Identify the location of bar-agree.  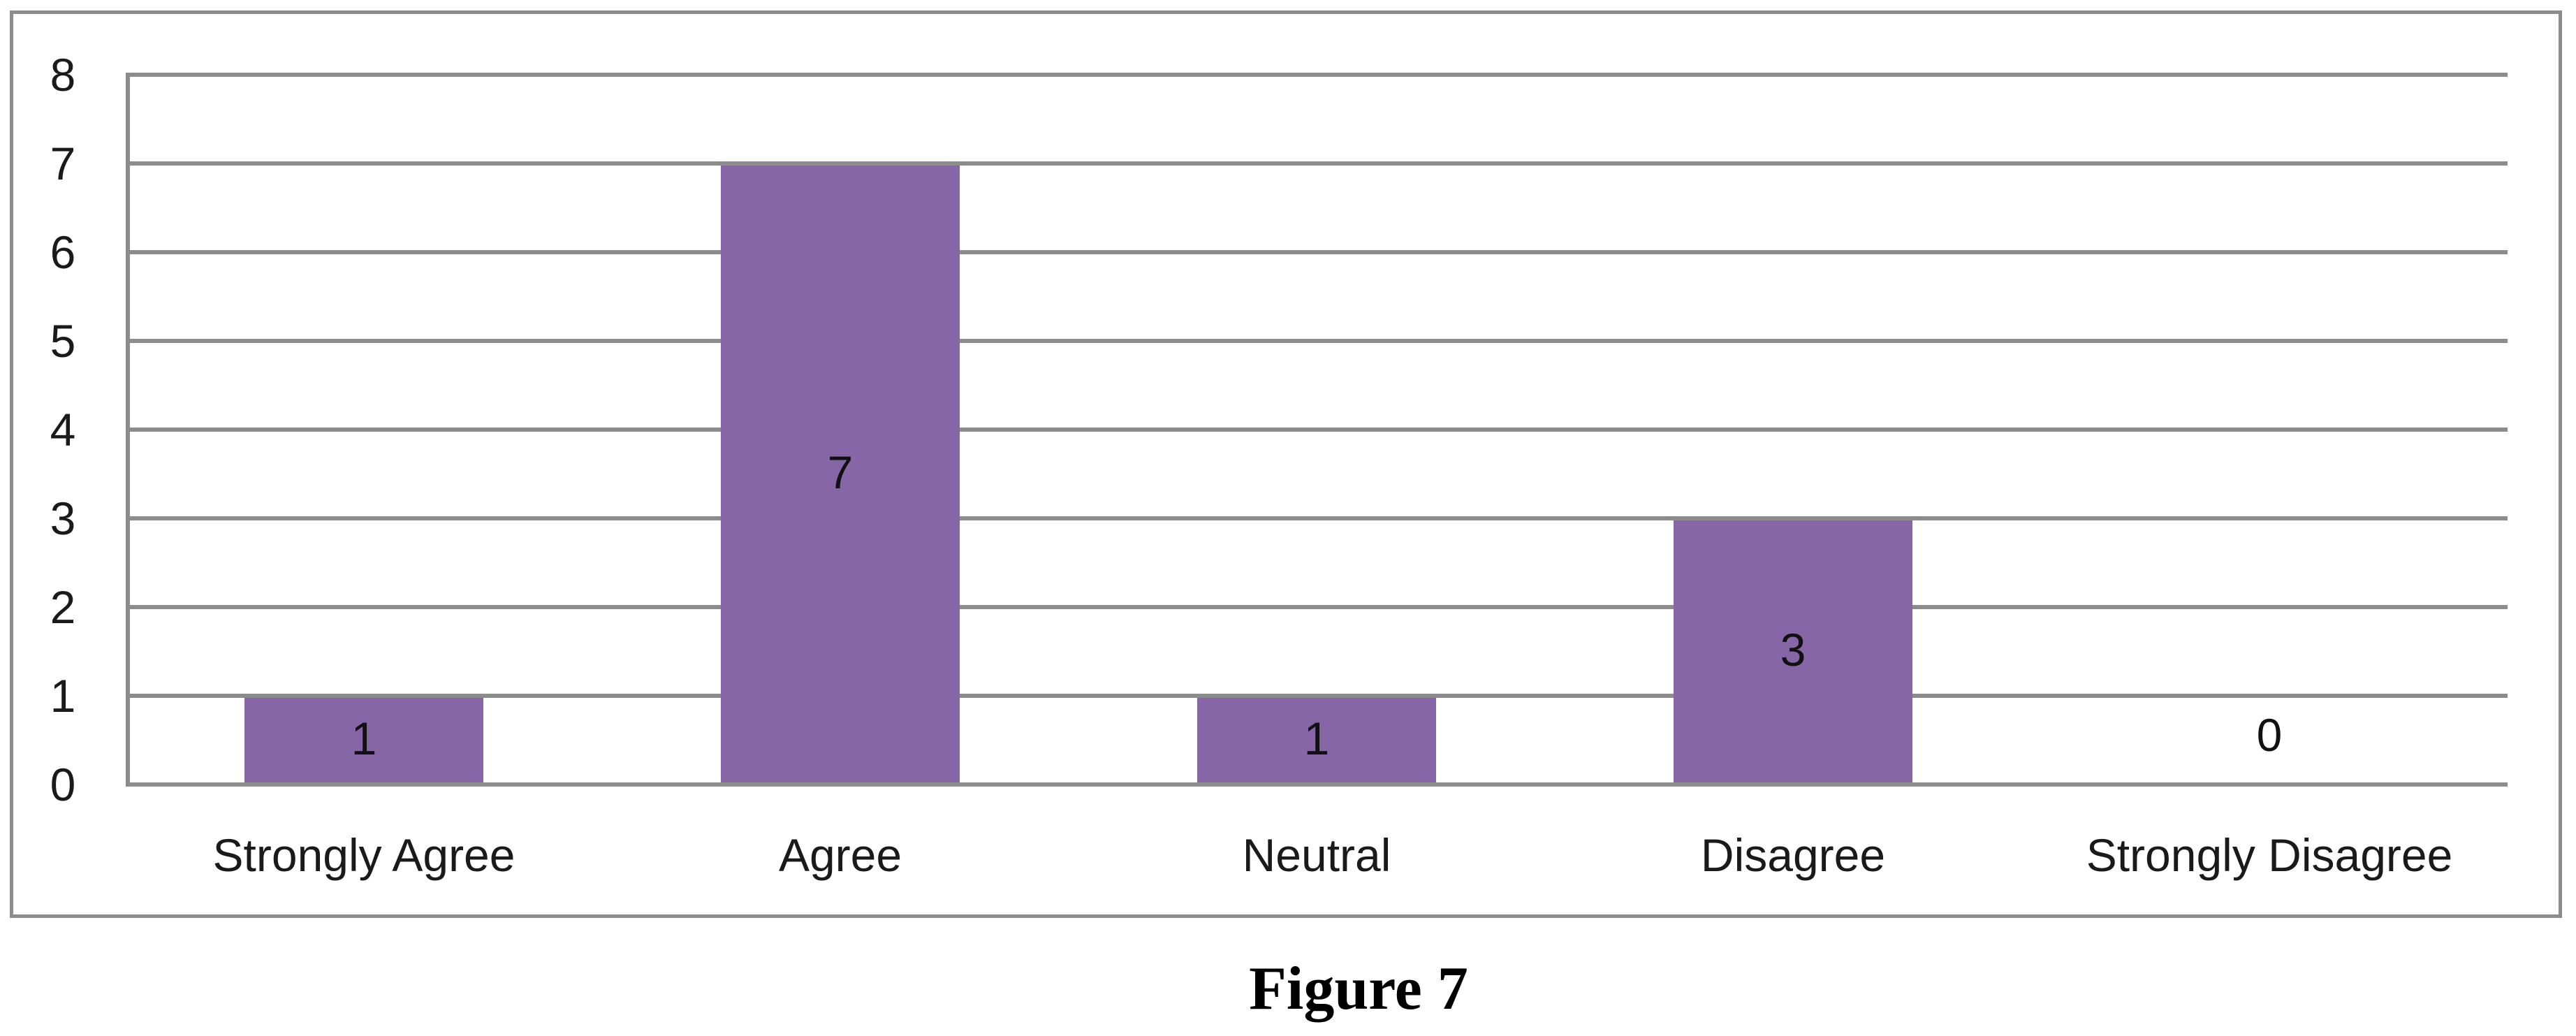
(840, 474).